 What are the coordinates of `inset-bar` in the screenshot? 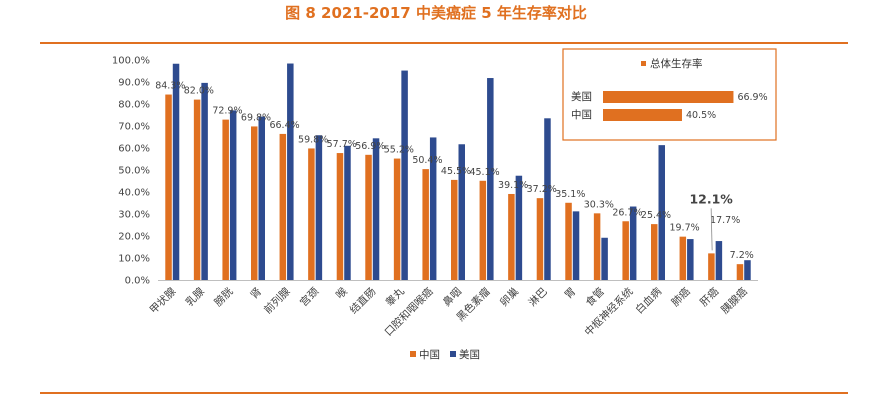 It's located at (668, 97).